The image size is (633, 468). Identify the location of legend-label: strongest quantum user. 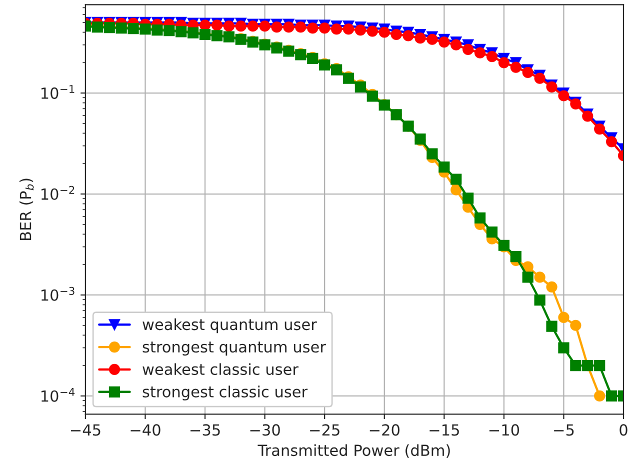
(234, 349).